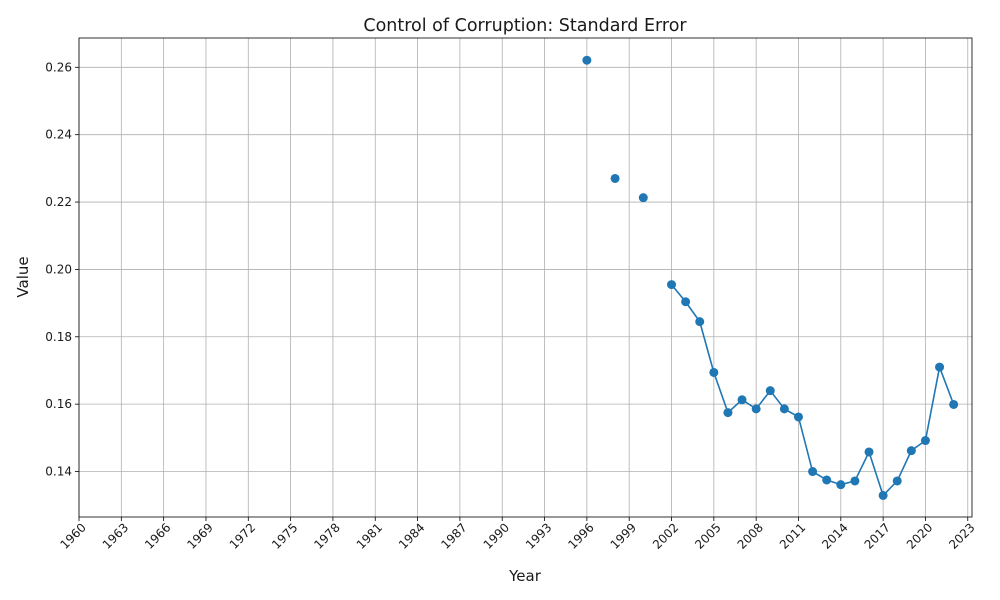  I want to click on x-tick-label: 2017, so click(877, 535).